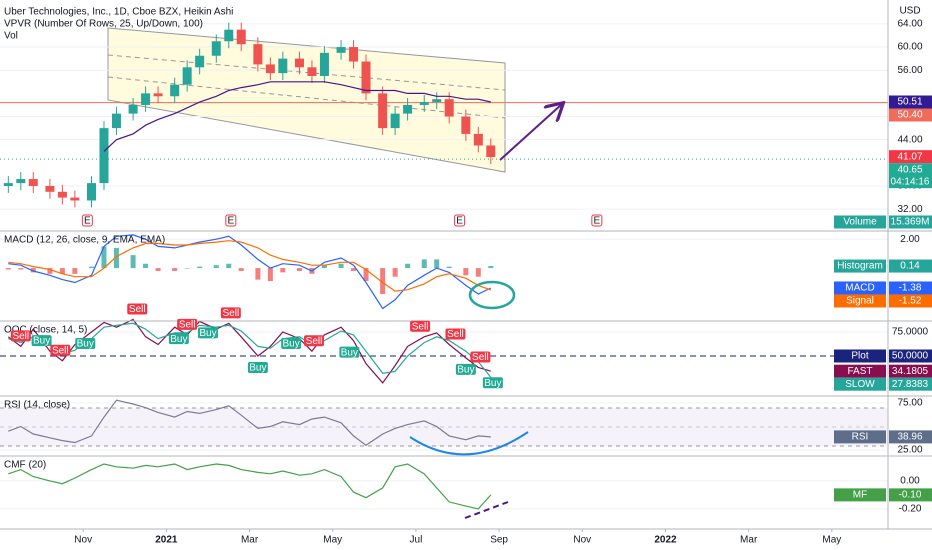  I want to click on currency: USD, so click(909, 11).